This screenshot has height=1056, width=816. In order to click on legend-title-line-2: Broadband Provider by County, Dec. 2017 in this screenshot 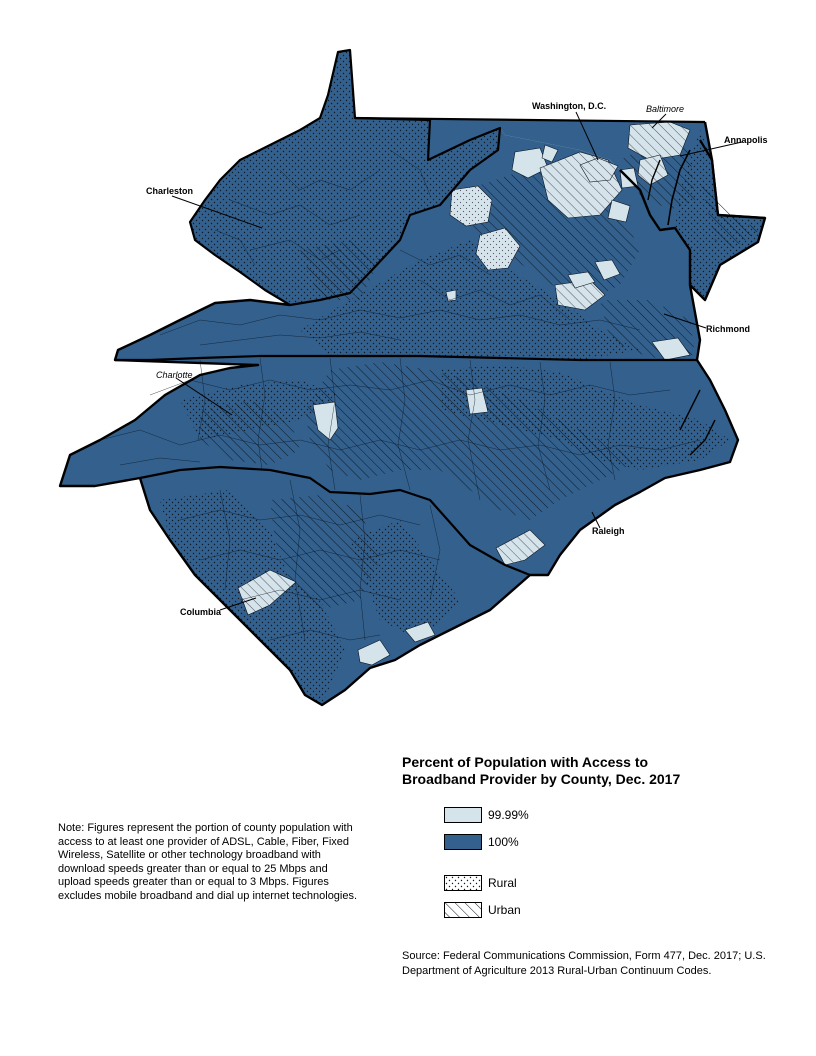, I will do `click(541, 779)`.